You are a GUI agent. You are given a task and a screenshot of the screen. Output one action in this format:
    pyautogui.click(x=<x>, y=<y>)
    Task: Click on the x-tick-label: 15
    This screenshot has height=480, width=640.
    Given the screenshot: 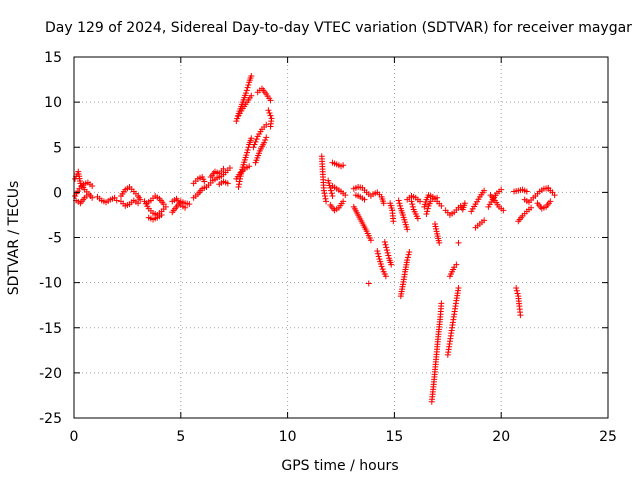 What is the action you would take?
    pyautogui.click(x=394, y=437)
    